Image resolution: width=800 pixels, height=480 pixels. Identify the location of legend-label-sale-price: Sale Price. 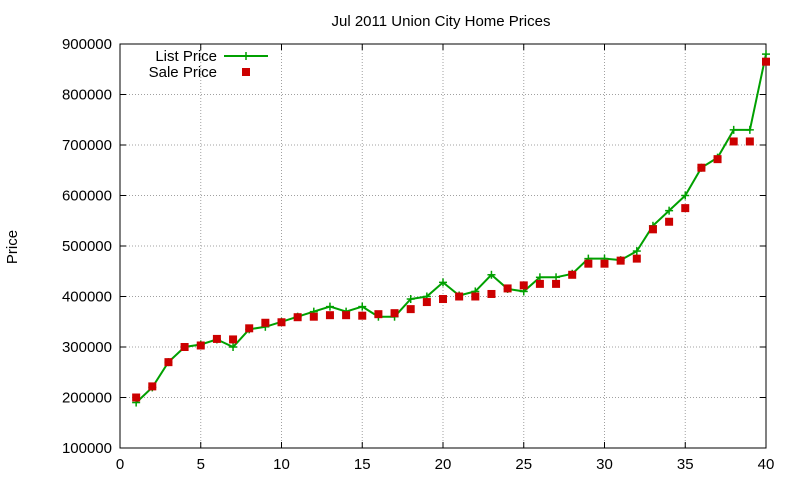
(183, 72).